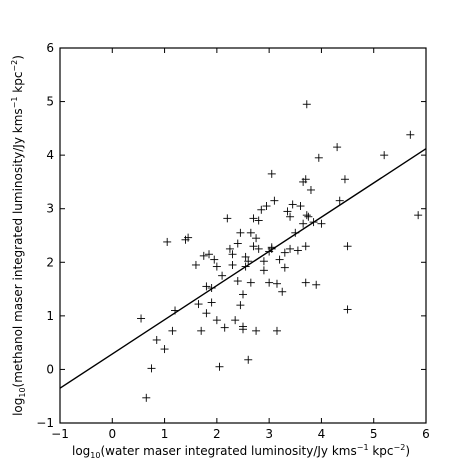 This screenshot has width=471, height=471. Describe the element at coordinates (400, 447) in the screenshot. I see `x-label-sup2: −2` at that location.